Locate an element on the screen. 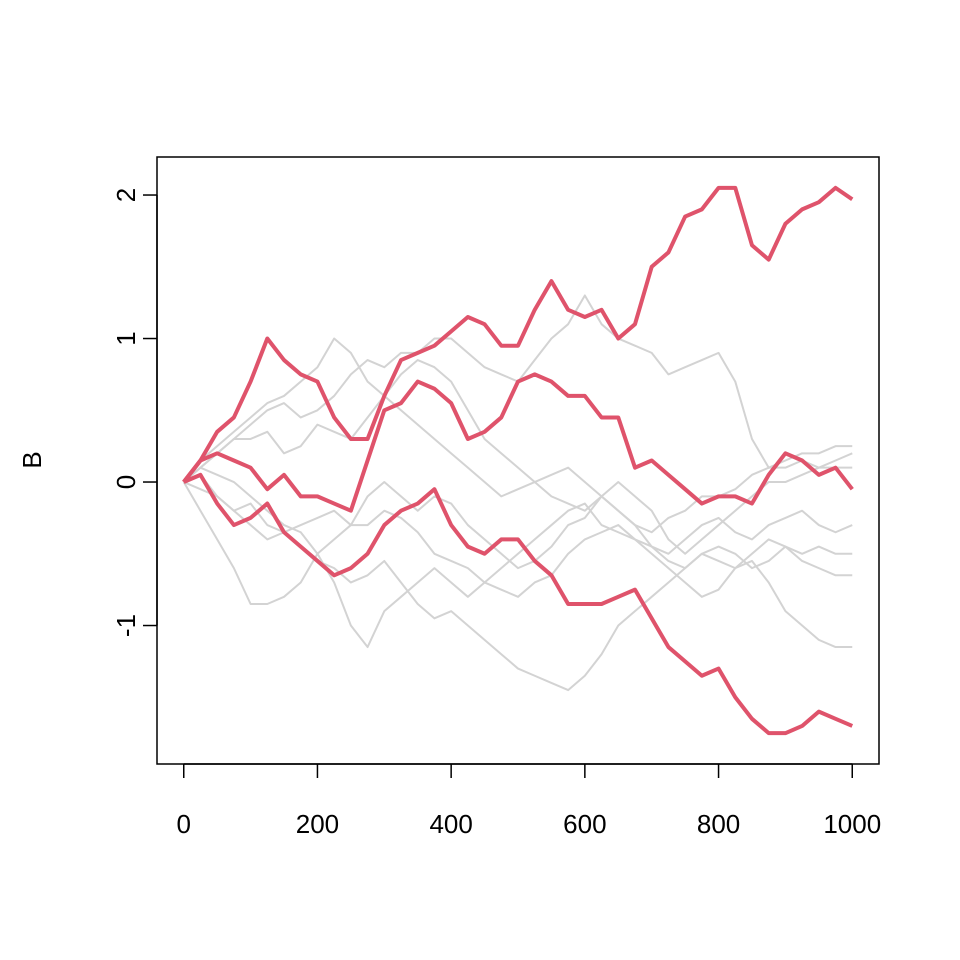 The width and height of the screenshot is (960, 960). x-tick-label: 1000 is located at coordinates (852, 824).